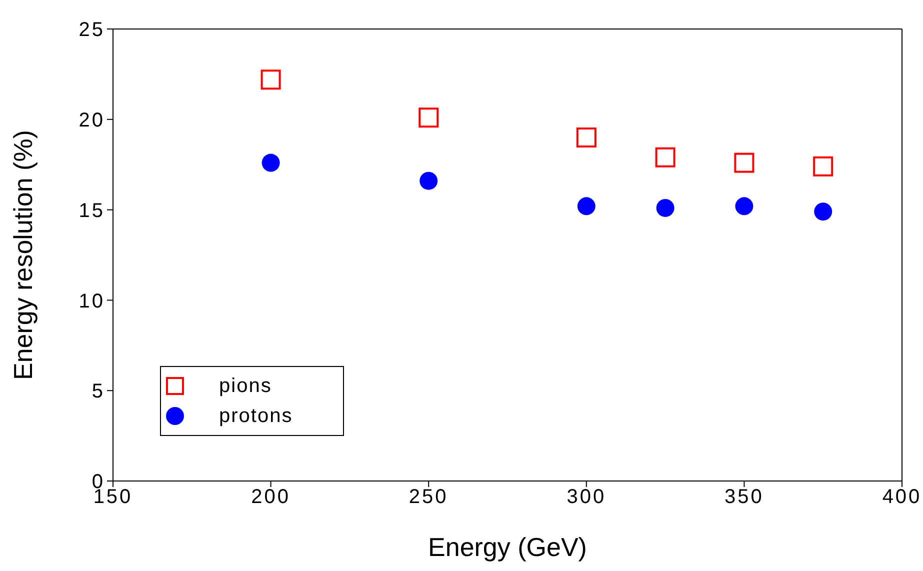  Describe the element at coordinates (256, 416) in the screenshot. I see `legend-label: protons` at that location.